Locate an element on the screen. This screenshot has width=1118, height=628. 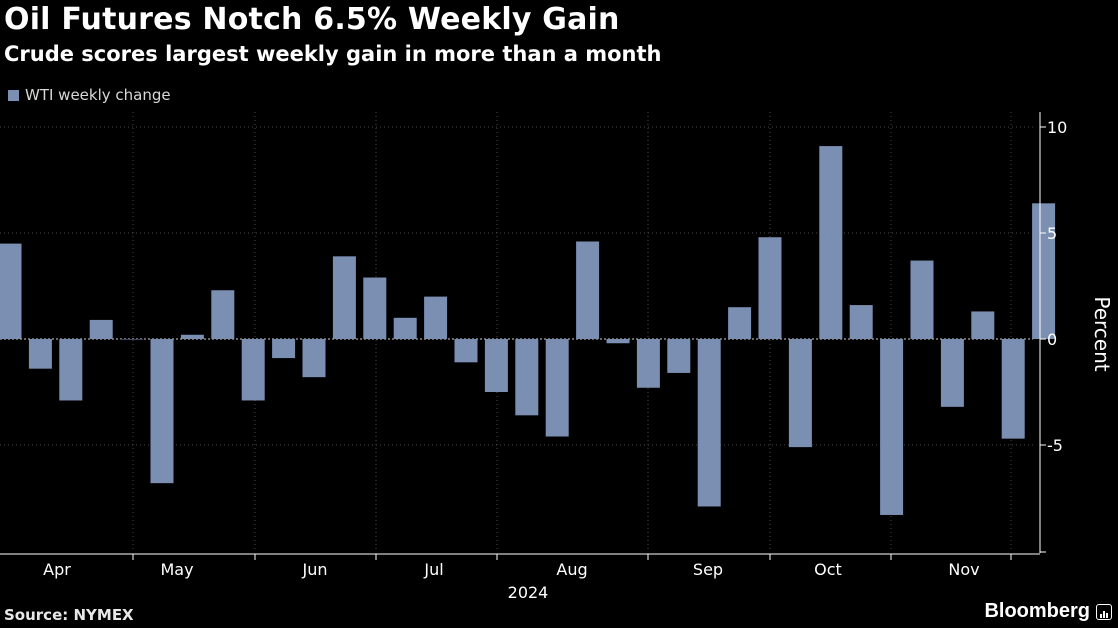
legend: WTI weekly change is located at coordinates (89, 95).